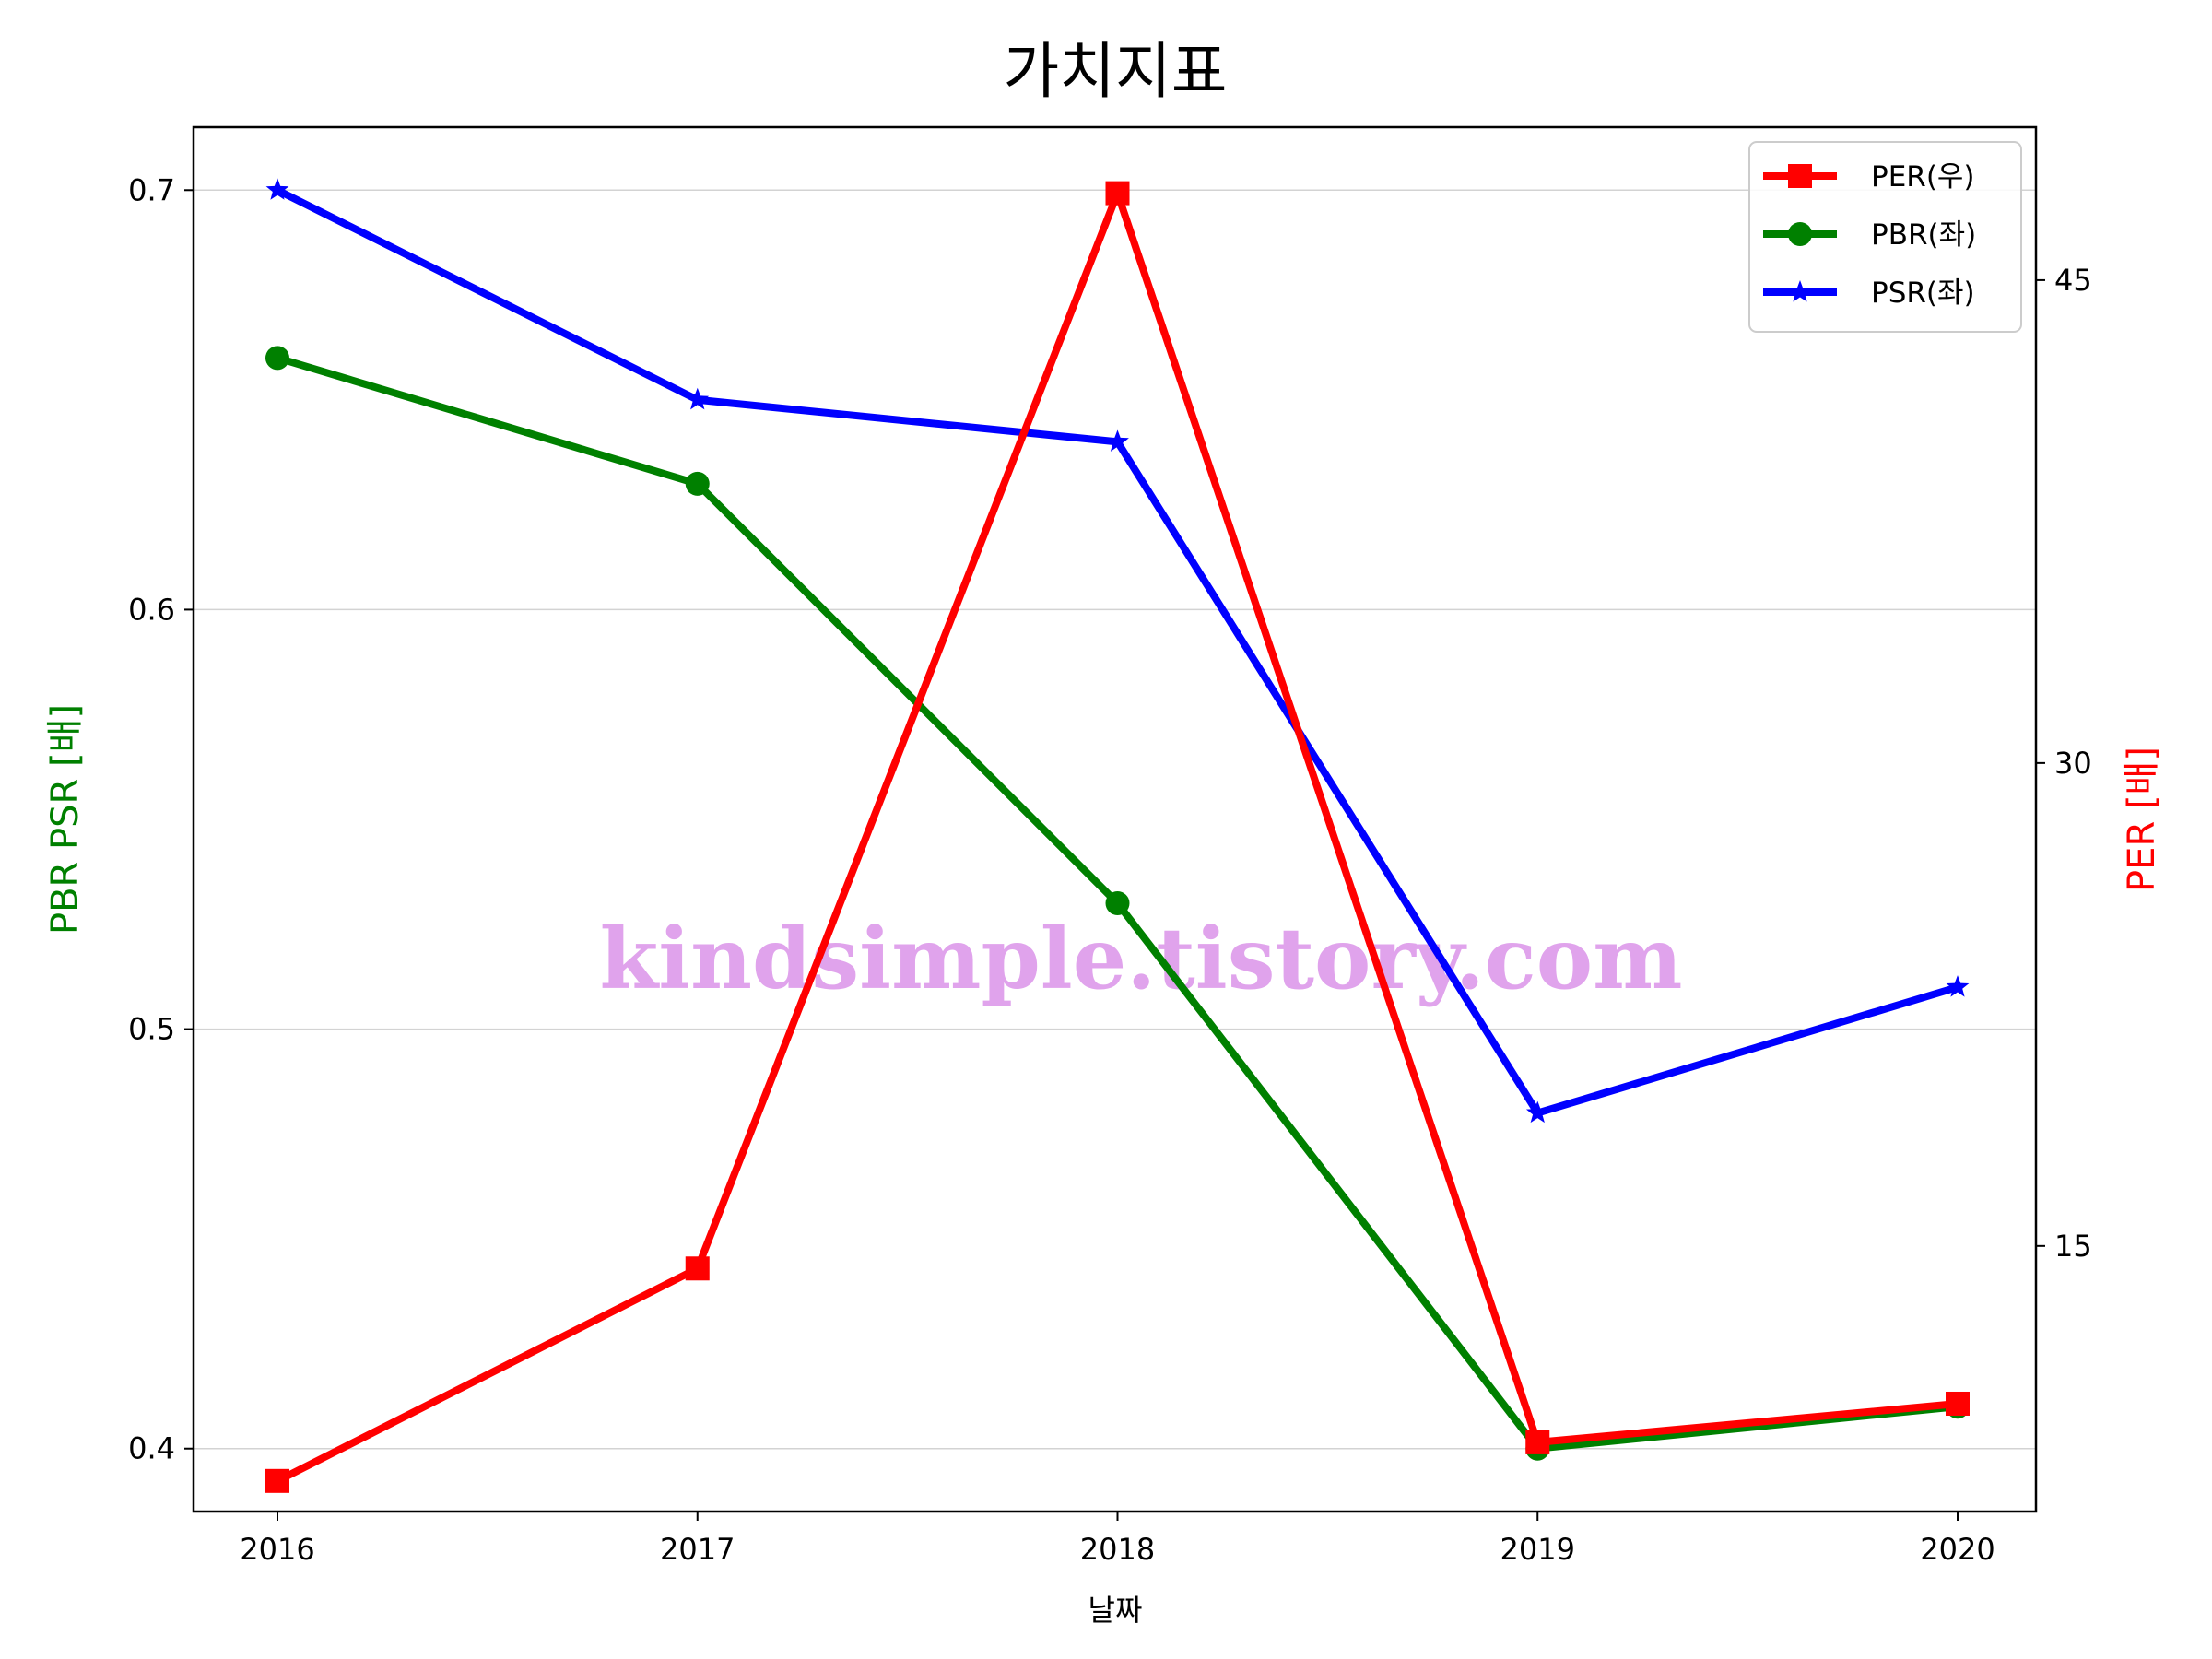 The width and height of the screenshot is (2212, 1659). I want to click on y-axis-left-label: PBR PSR [배], so click(65, 819).